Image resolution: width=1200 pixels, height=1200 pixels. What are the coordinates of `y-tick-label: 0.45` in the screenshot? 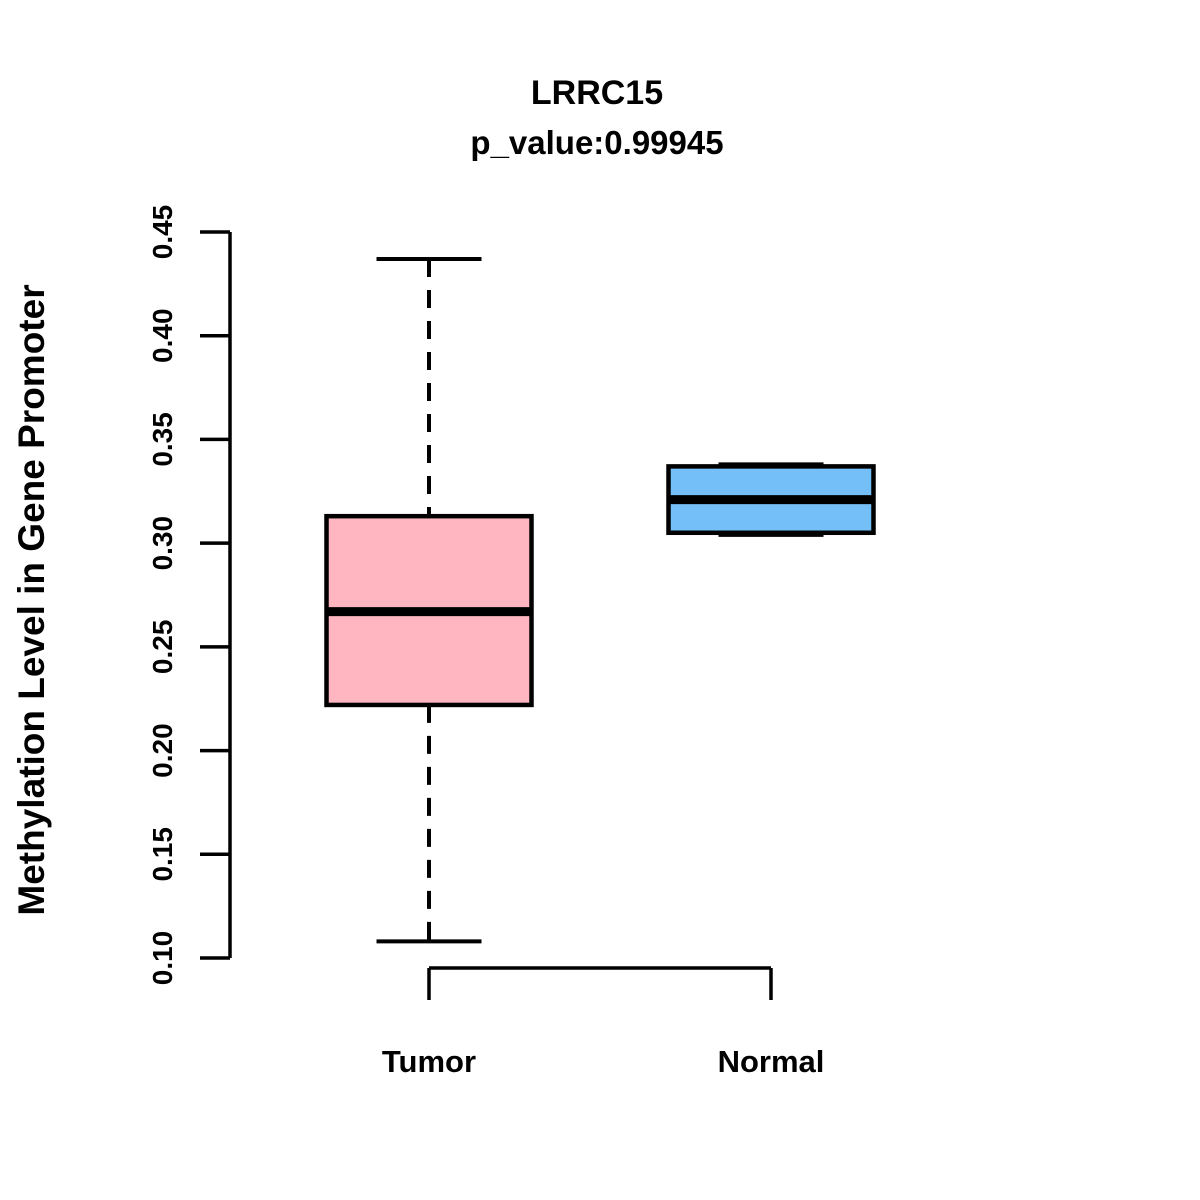 It's located at (162, 232).